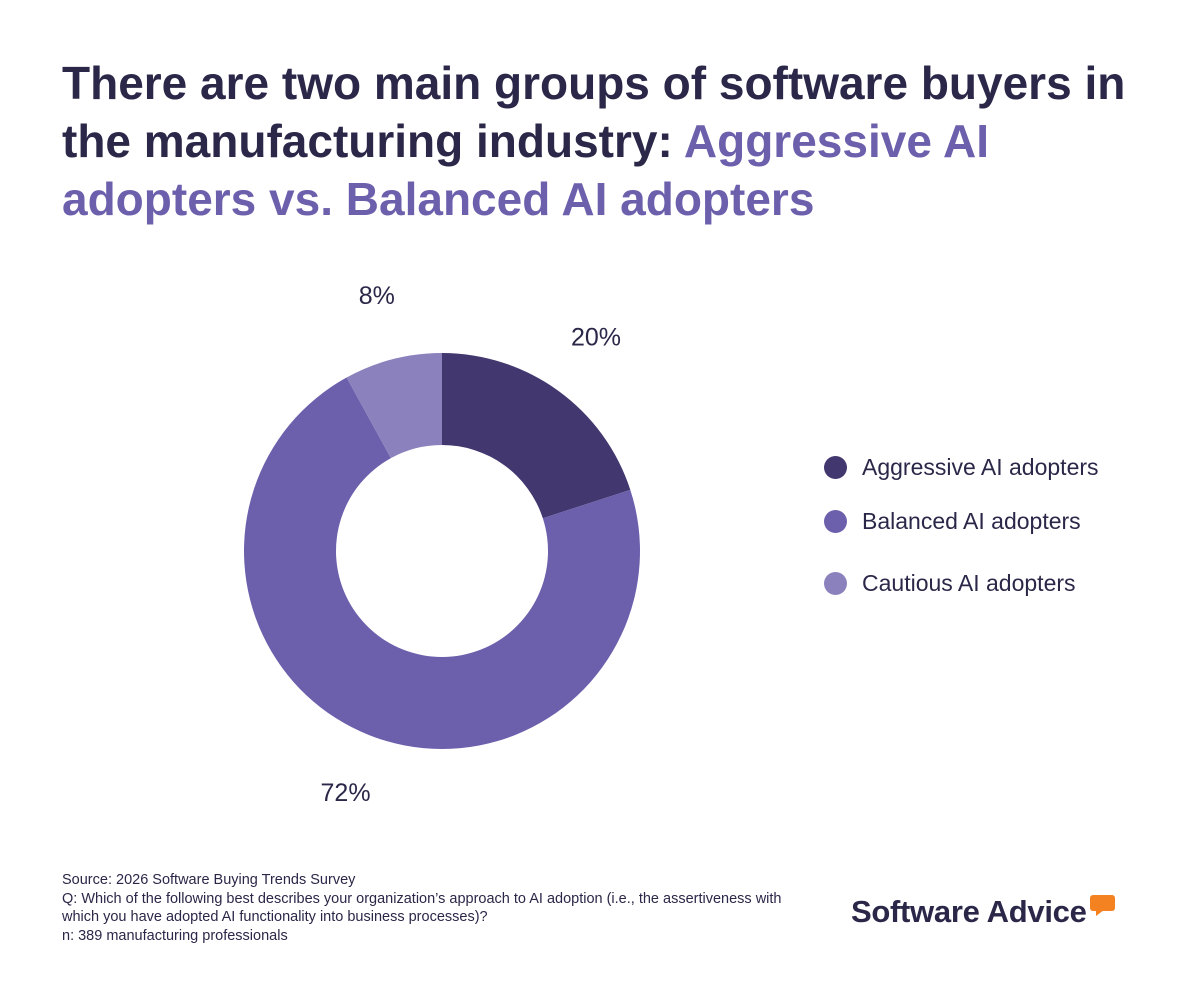 This screenshot has width=1200, height=1000. Describe the element at coordinates (980, 467) in the screenshot. I see `legend-label-aggressive: Aggressive AI adopters` at that location.